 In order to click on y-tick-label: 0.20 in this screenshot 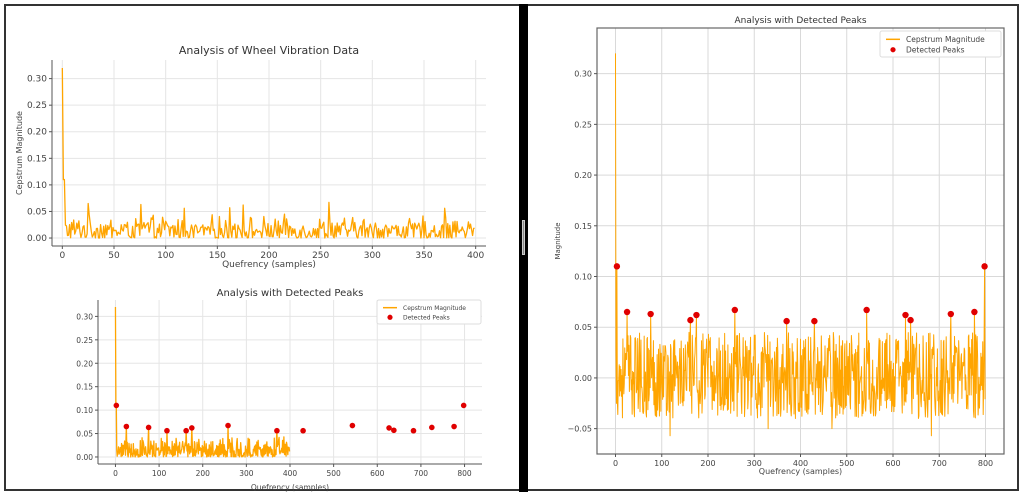, I will do `click(84, 363)`.